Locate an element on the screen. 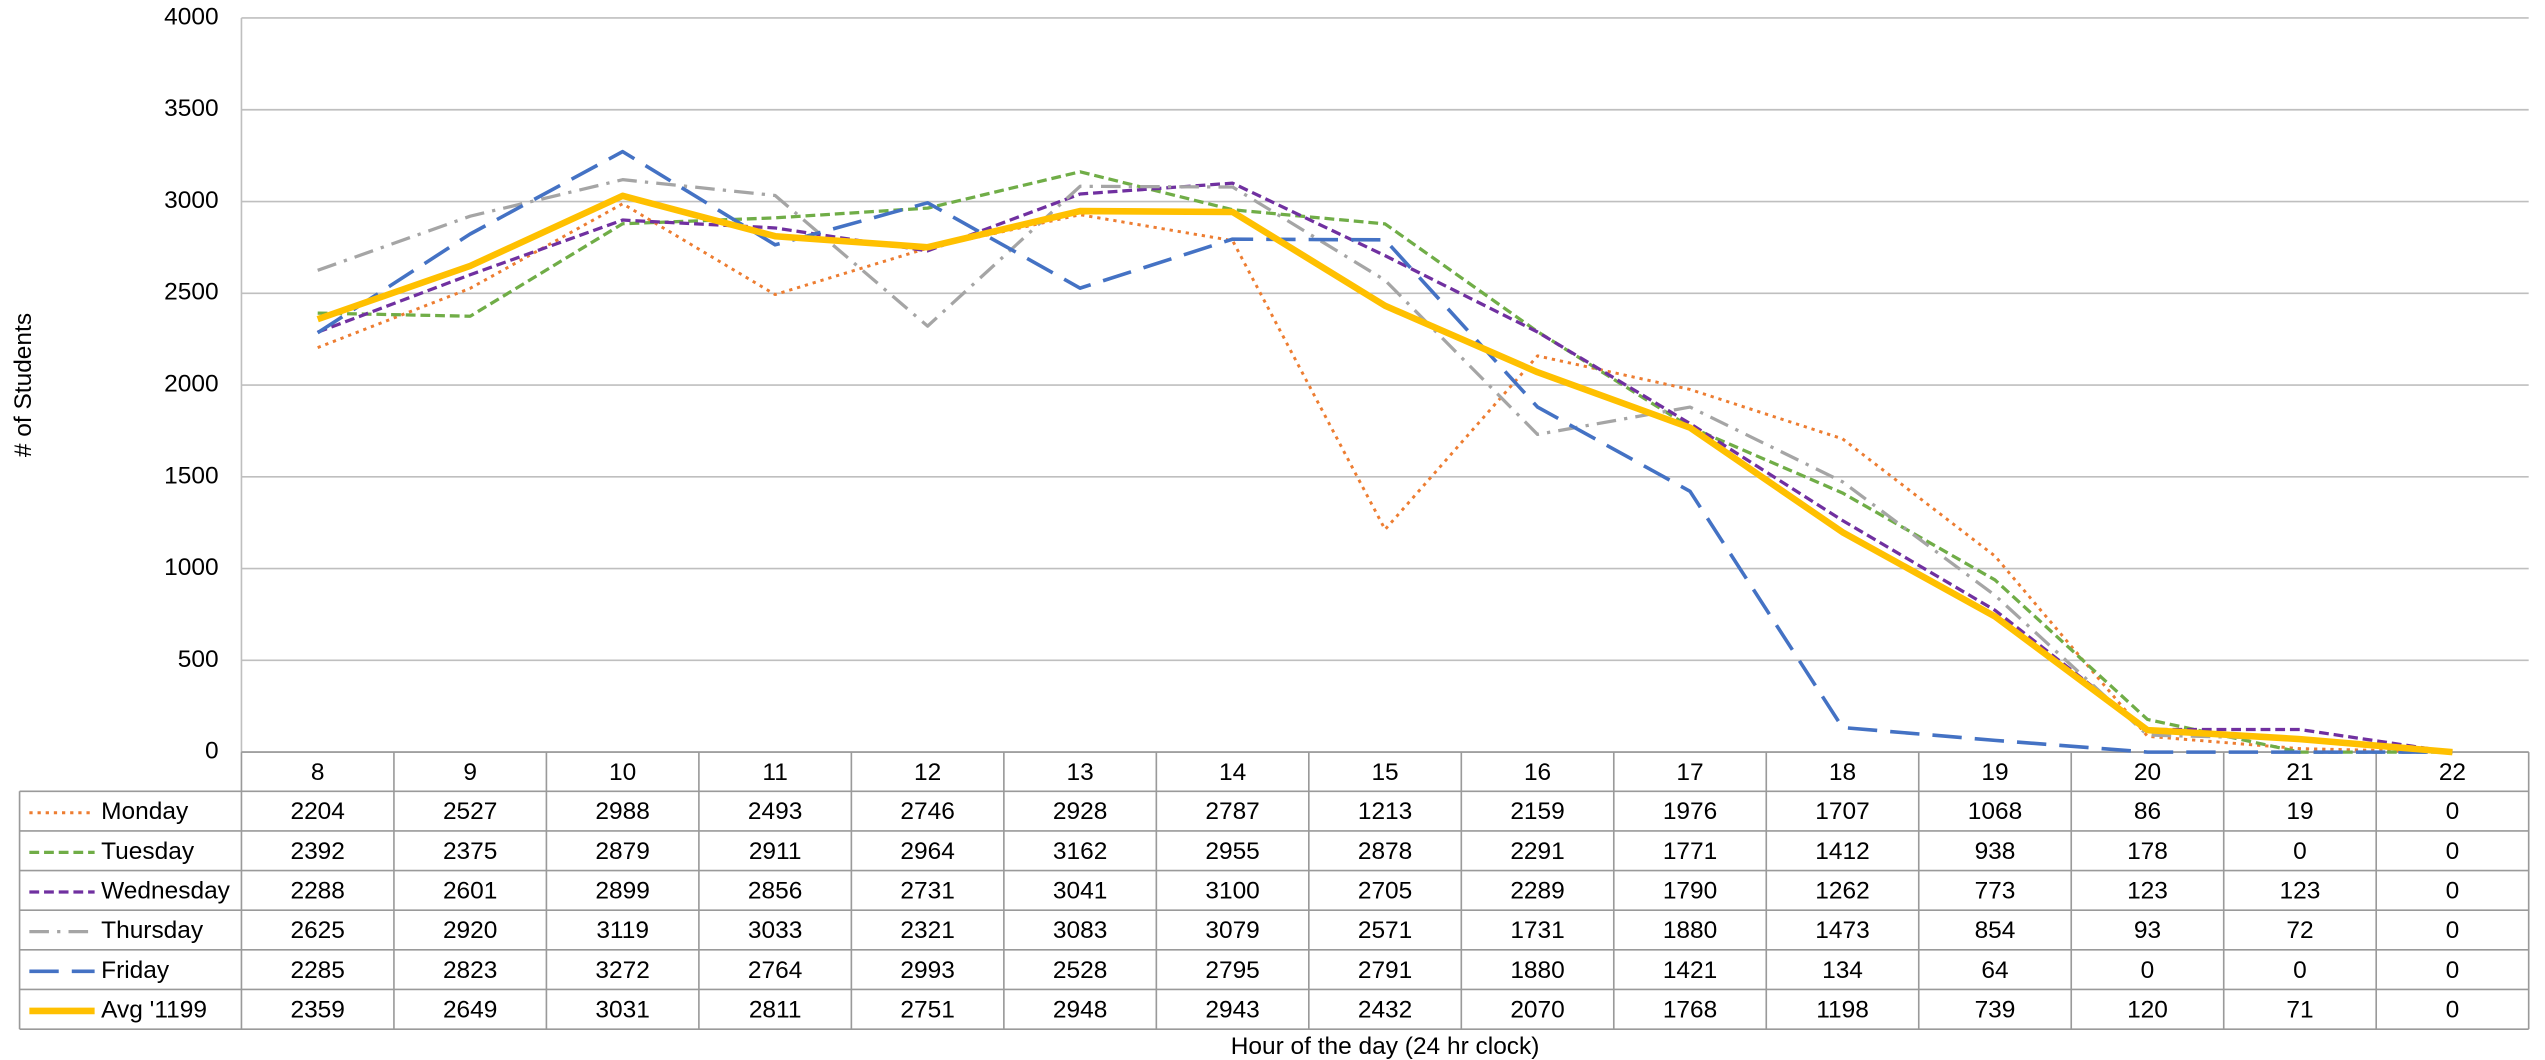 This screenshot has height=1060, width=2545. y-tick-label: 3000 is located at coordinates (191, 200).